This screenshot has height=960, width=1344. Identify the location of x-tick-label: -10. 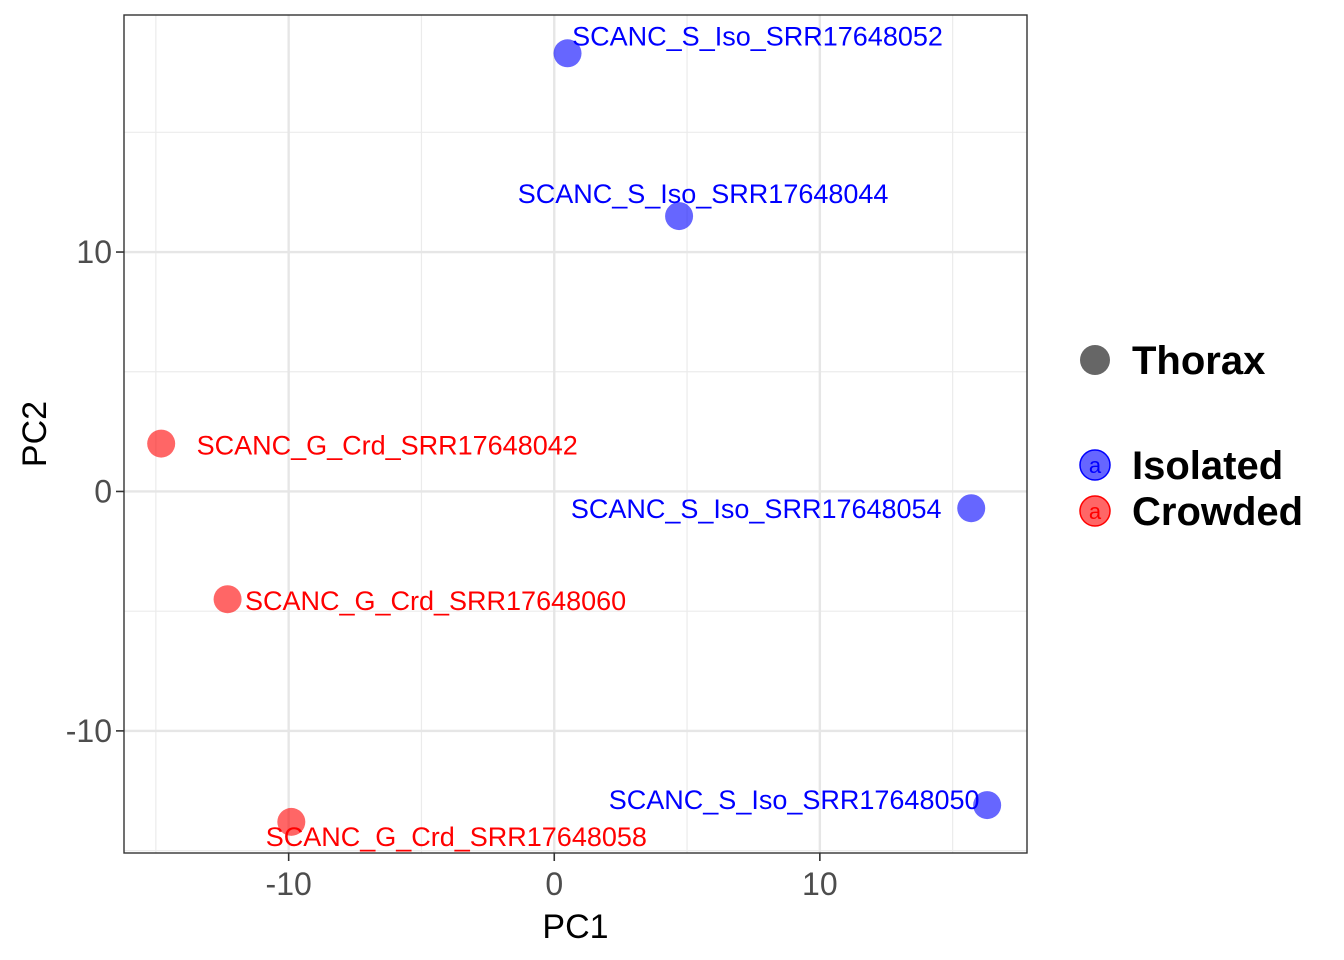
(289, 884).